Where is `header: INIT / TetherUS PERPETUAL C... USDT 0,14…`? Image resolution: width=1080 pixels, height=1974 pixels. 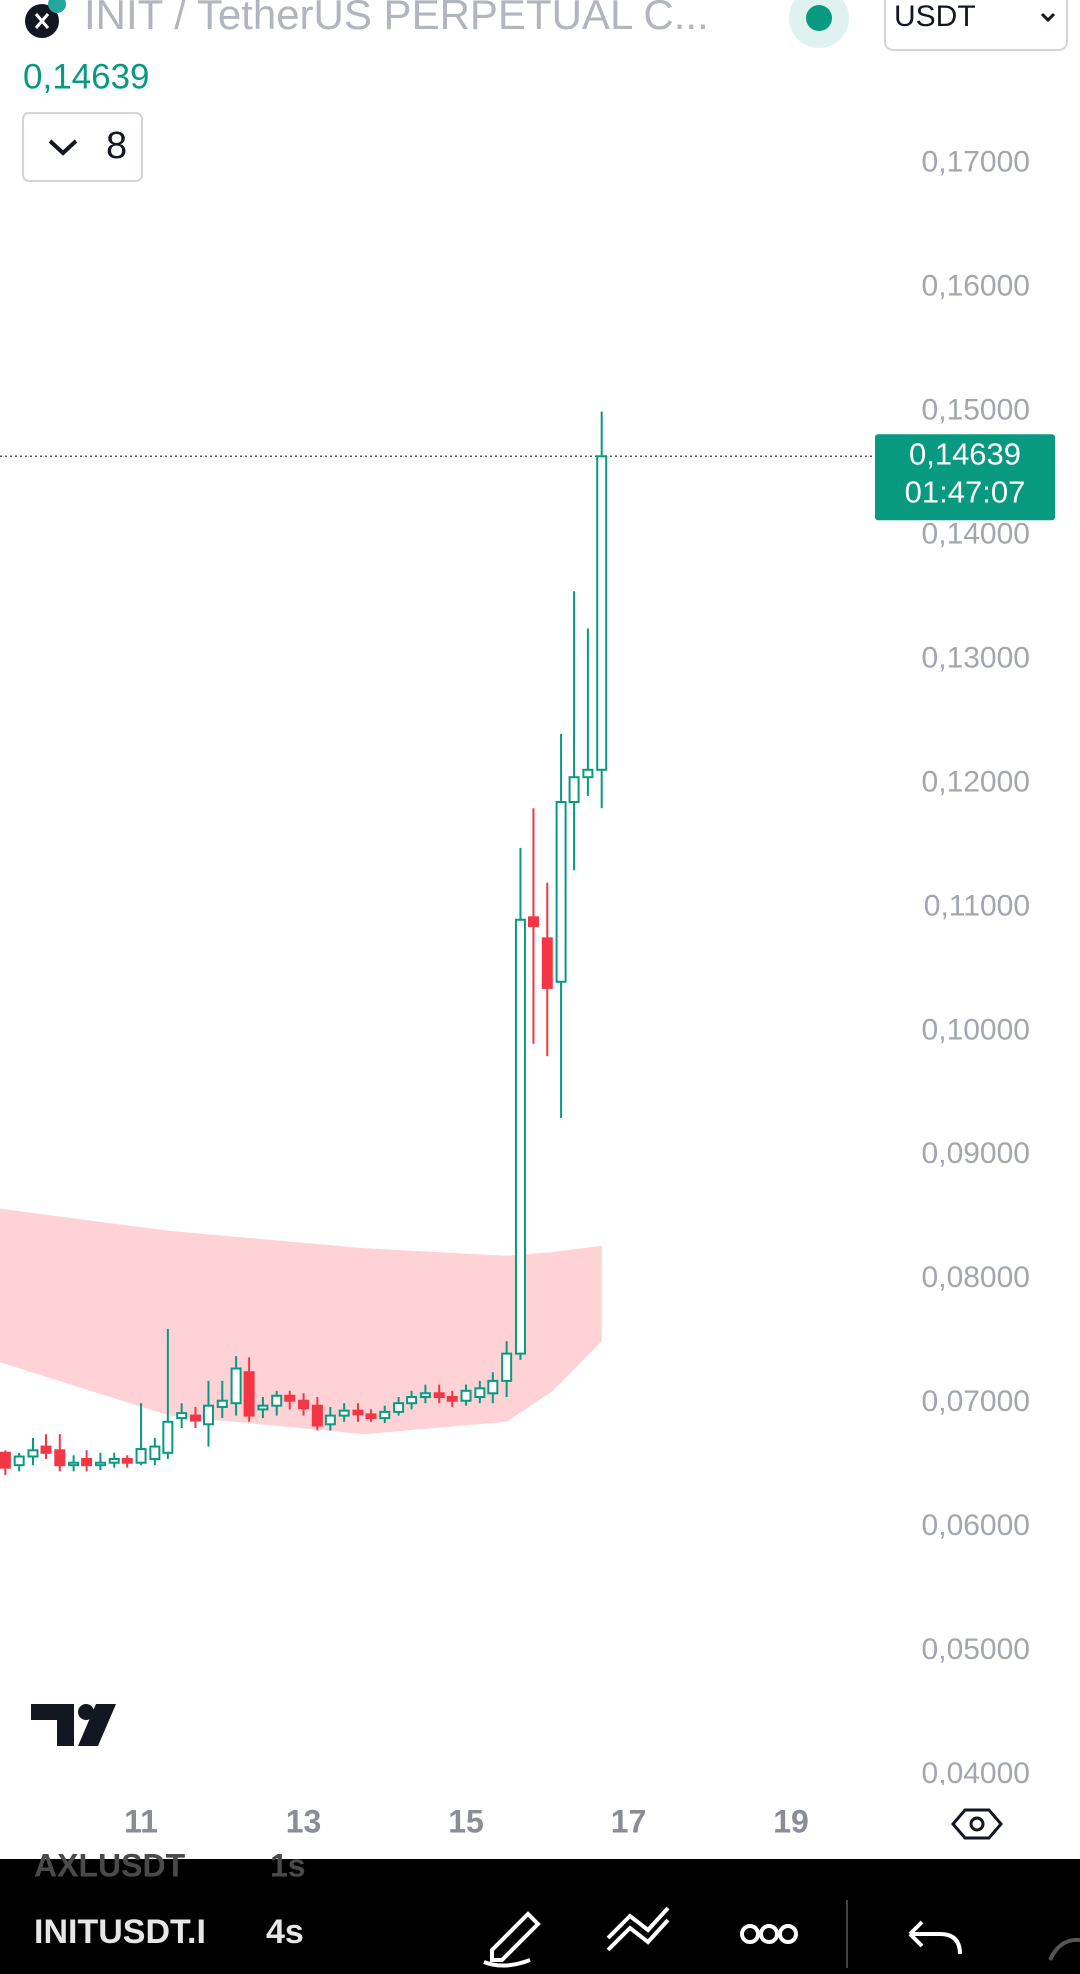 header: INIT / TetherUS PERPETUAL C... USDT 0,14… is located at coordinates (545, 91).